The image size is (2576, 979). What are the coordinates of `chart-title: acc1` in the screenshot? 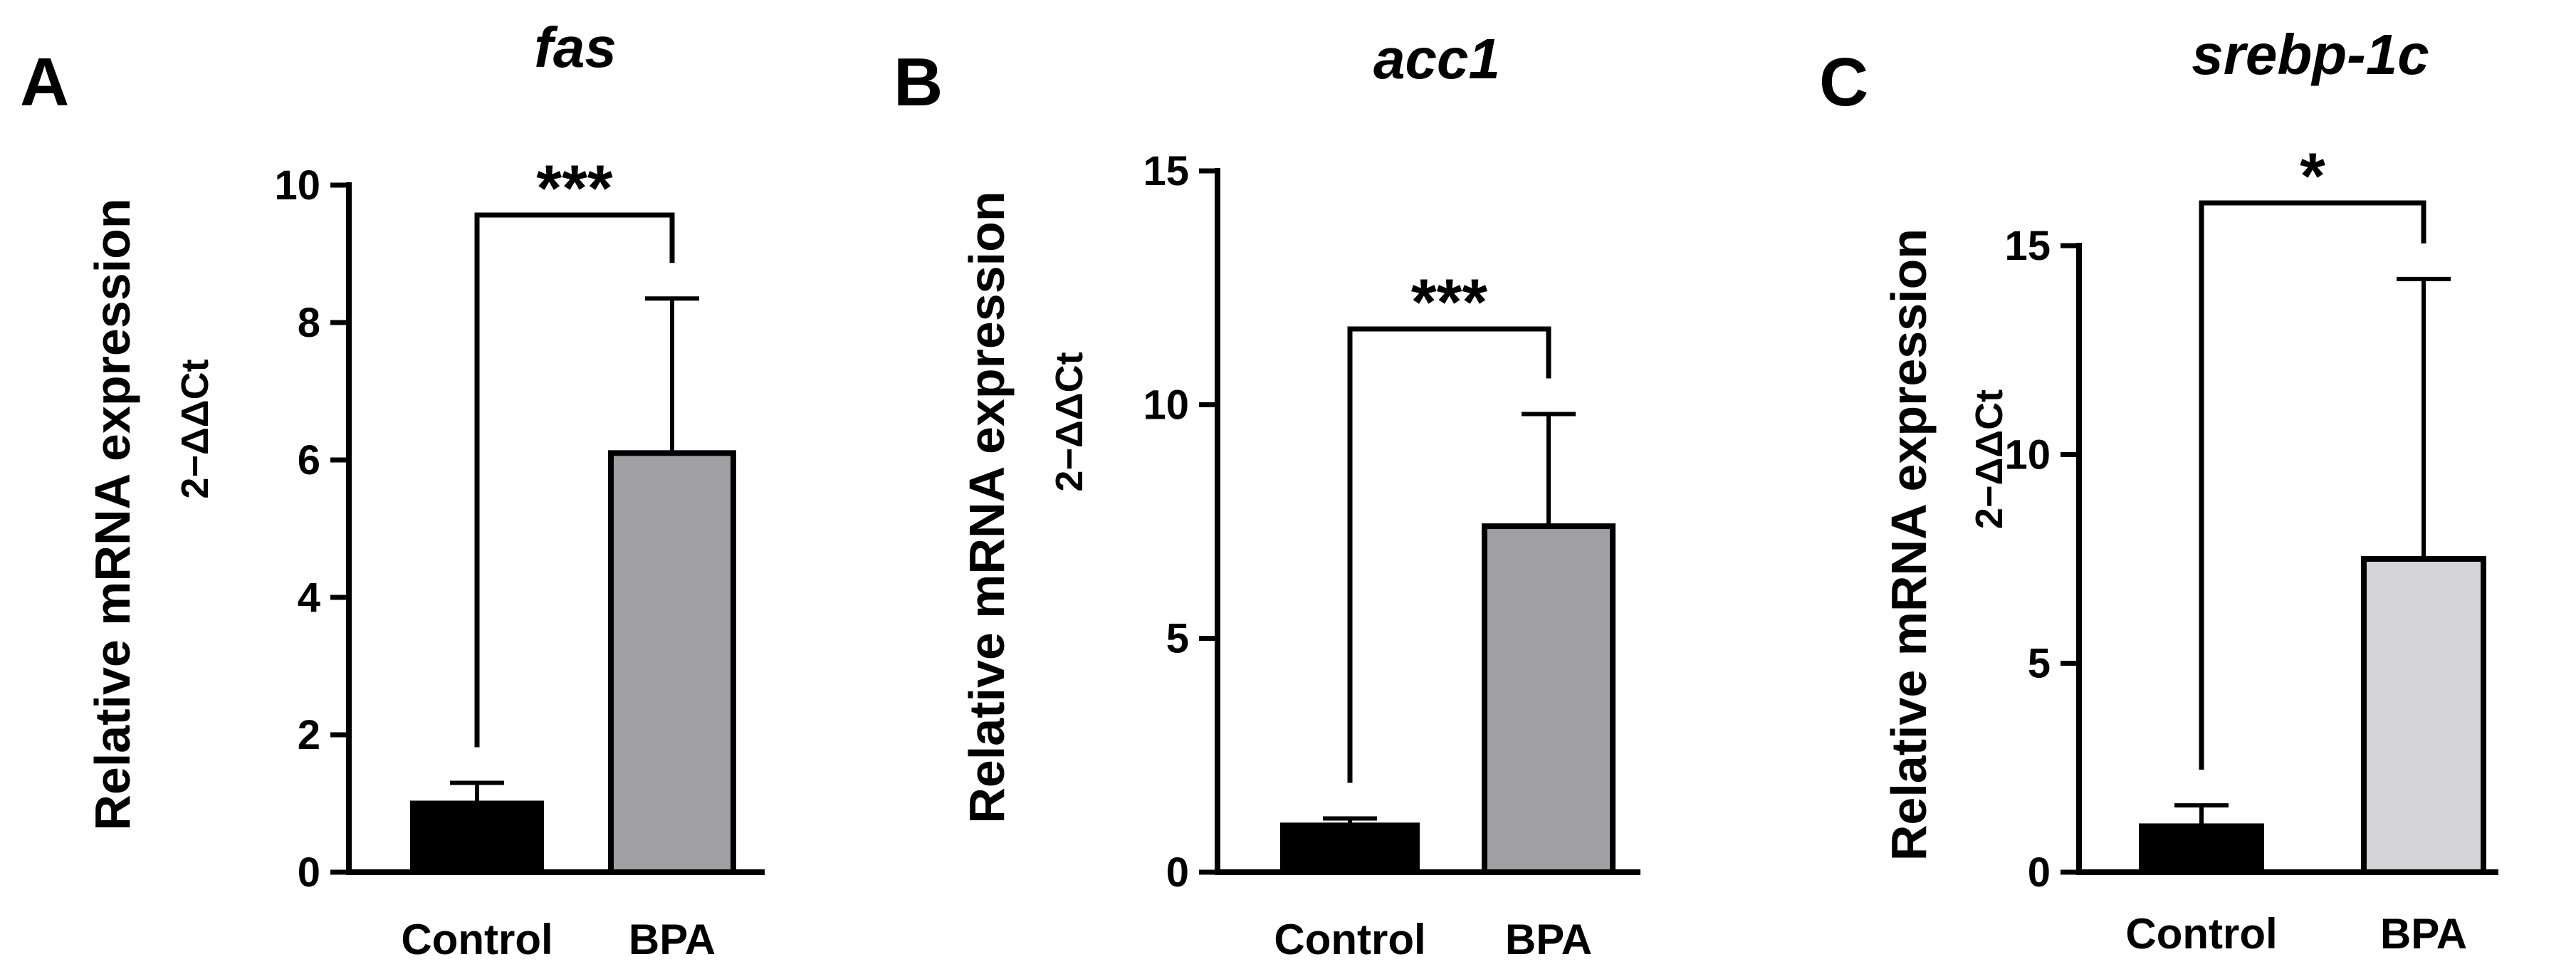 It's located at (1436, 58).